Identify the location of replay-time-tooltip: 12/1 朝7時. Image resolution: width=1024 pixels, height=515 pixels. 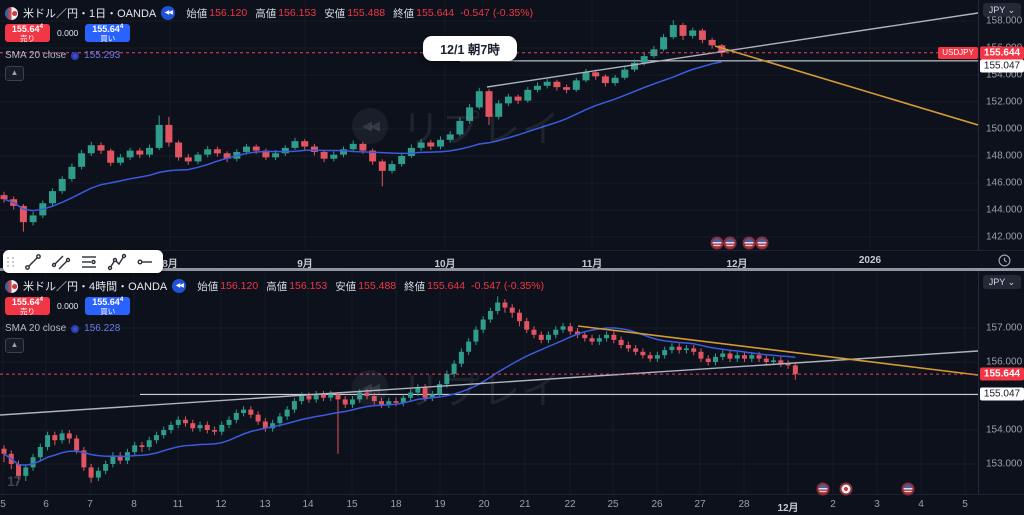
(470, 48).